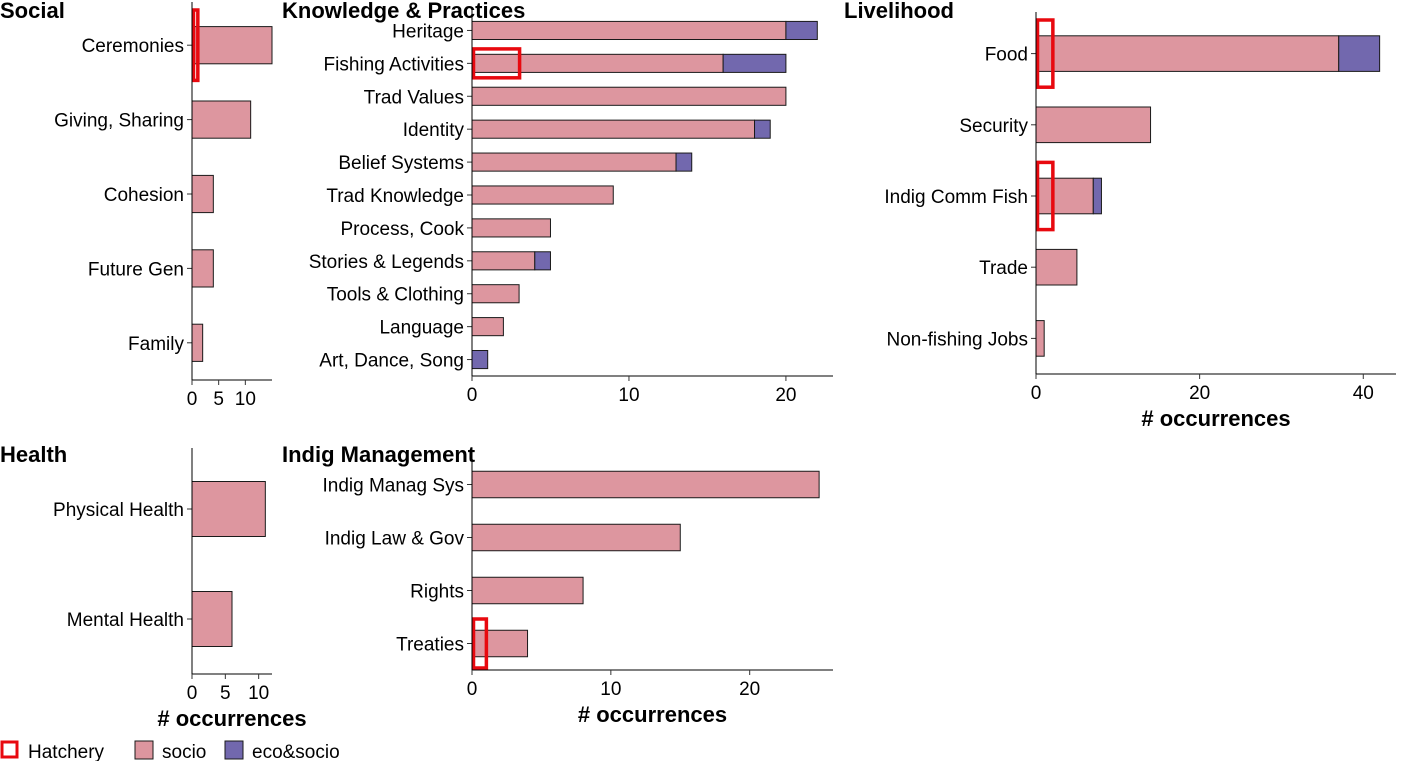  What do you see at coordinates (434, 130) in the screenshot?
I see `category-label: Identity` at bounding box center [434, 130].